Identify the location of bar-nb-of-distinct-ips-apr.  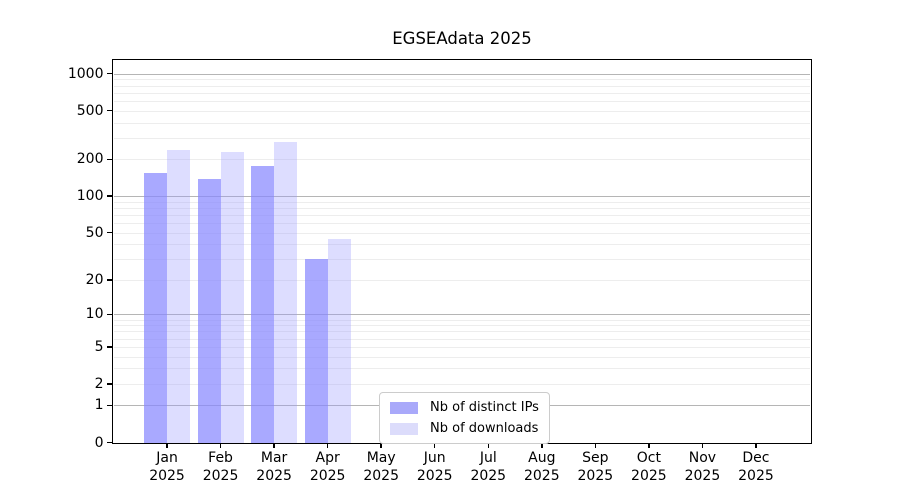
(316, 351).